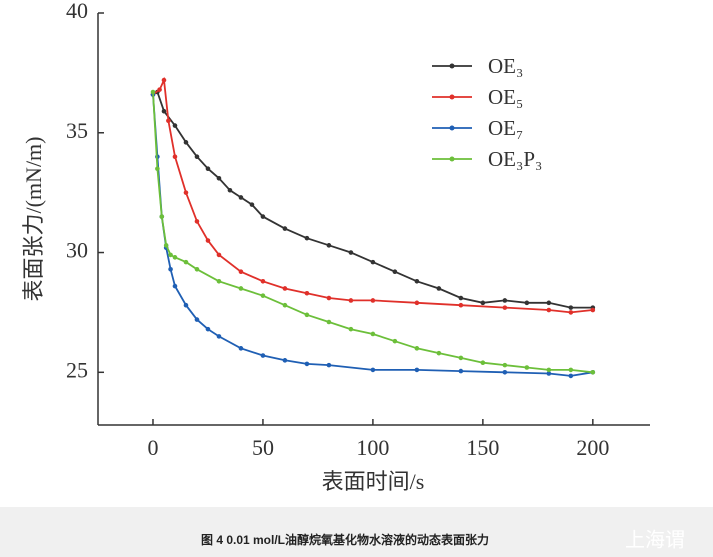  What do you see at coordinates (345, 539) in the screenshot?
I see `caption: 图 4 0.01 mol/L油醇烷氧基化物水溶液的动态表面张力` at bounding box center [345, 539].